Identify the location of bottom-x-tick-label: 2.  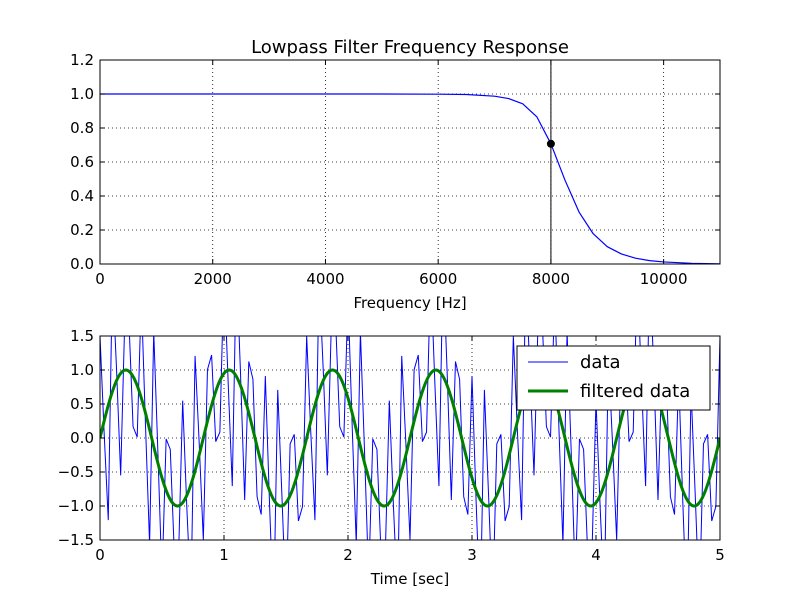
(348, 555).